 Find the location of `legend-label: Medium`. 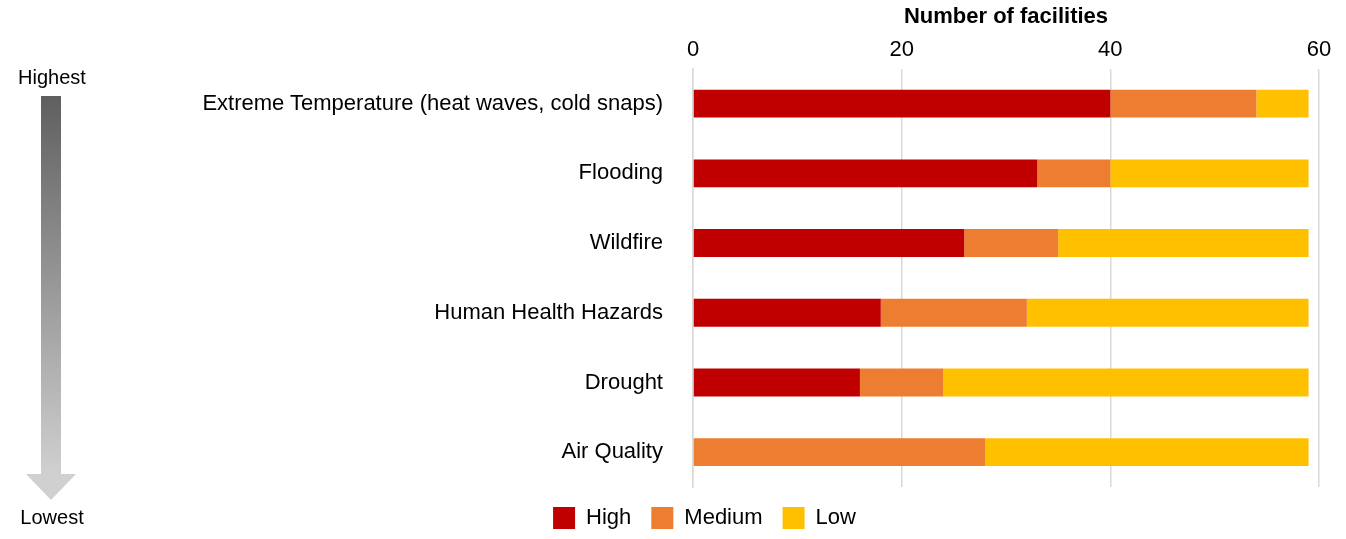

legend-label: Medium is located at coordinates (723, 517).